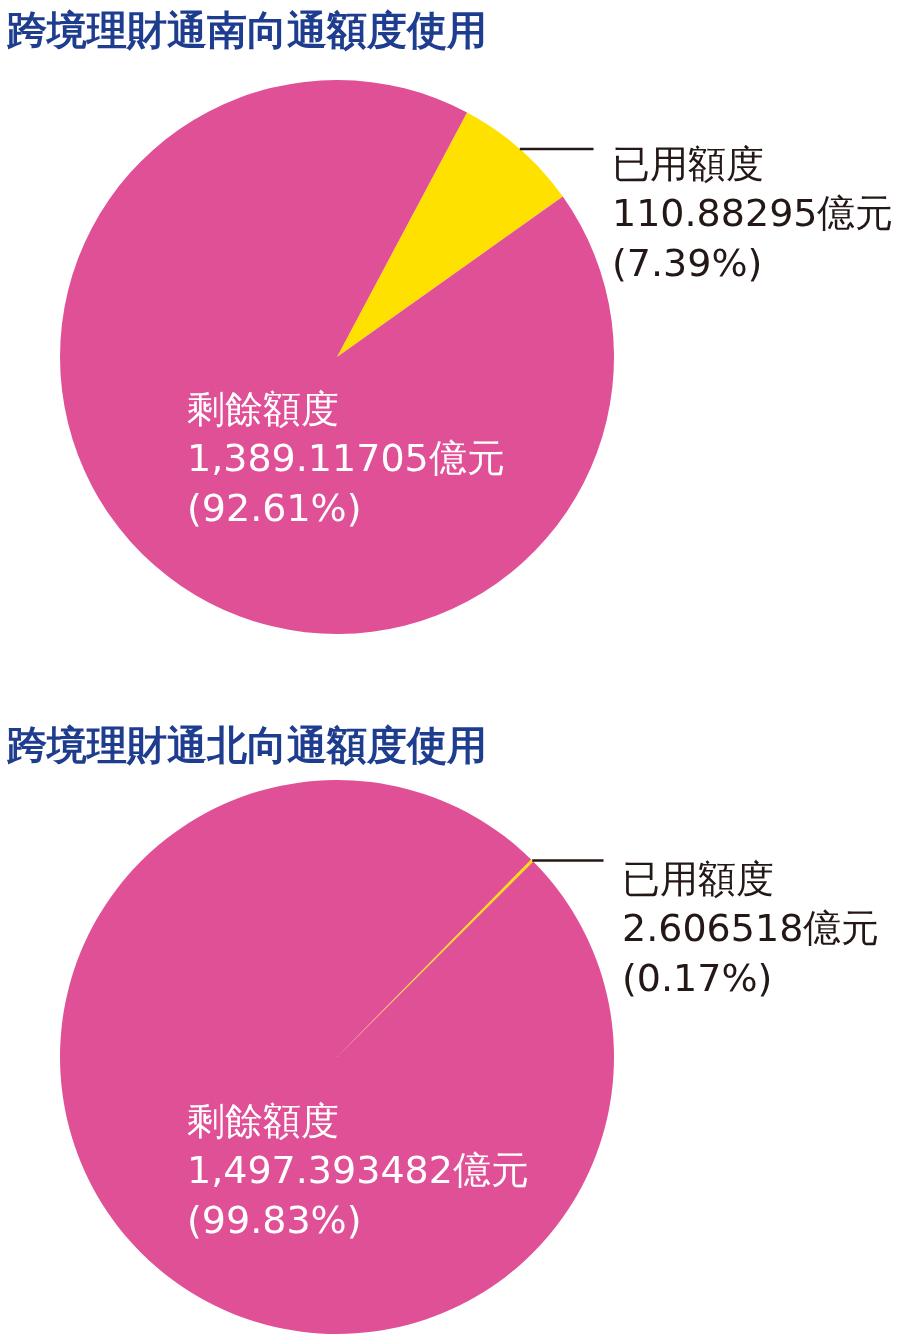  Describe the element at coordinates (246, 30) in the screenshot. I see `chart-title: 跨境理財通南向通額度使用` at that location.